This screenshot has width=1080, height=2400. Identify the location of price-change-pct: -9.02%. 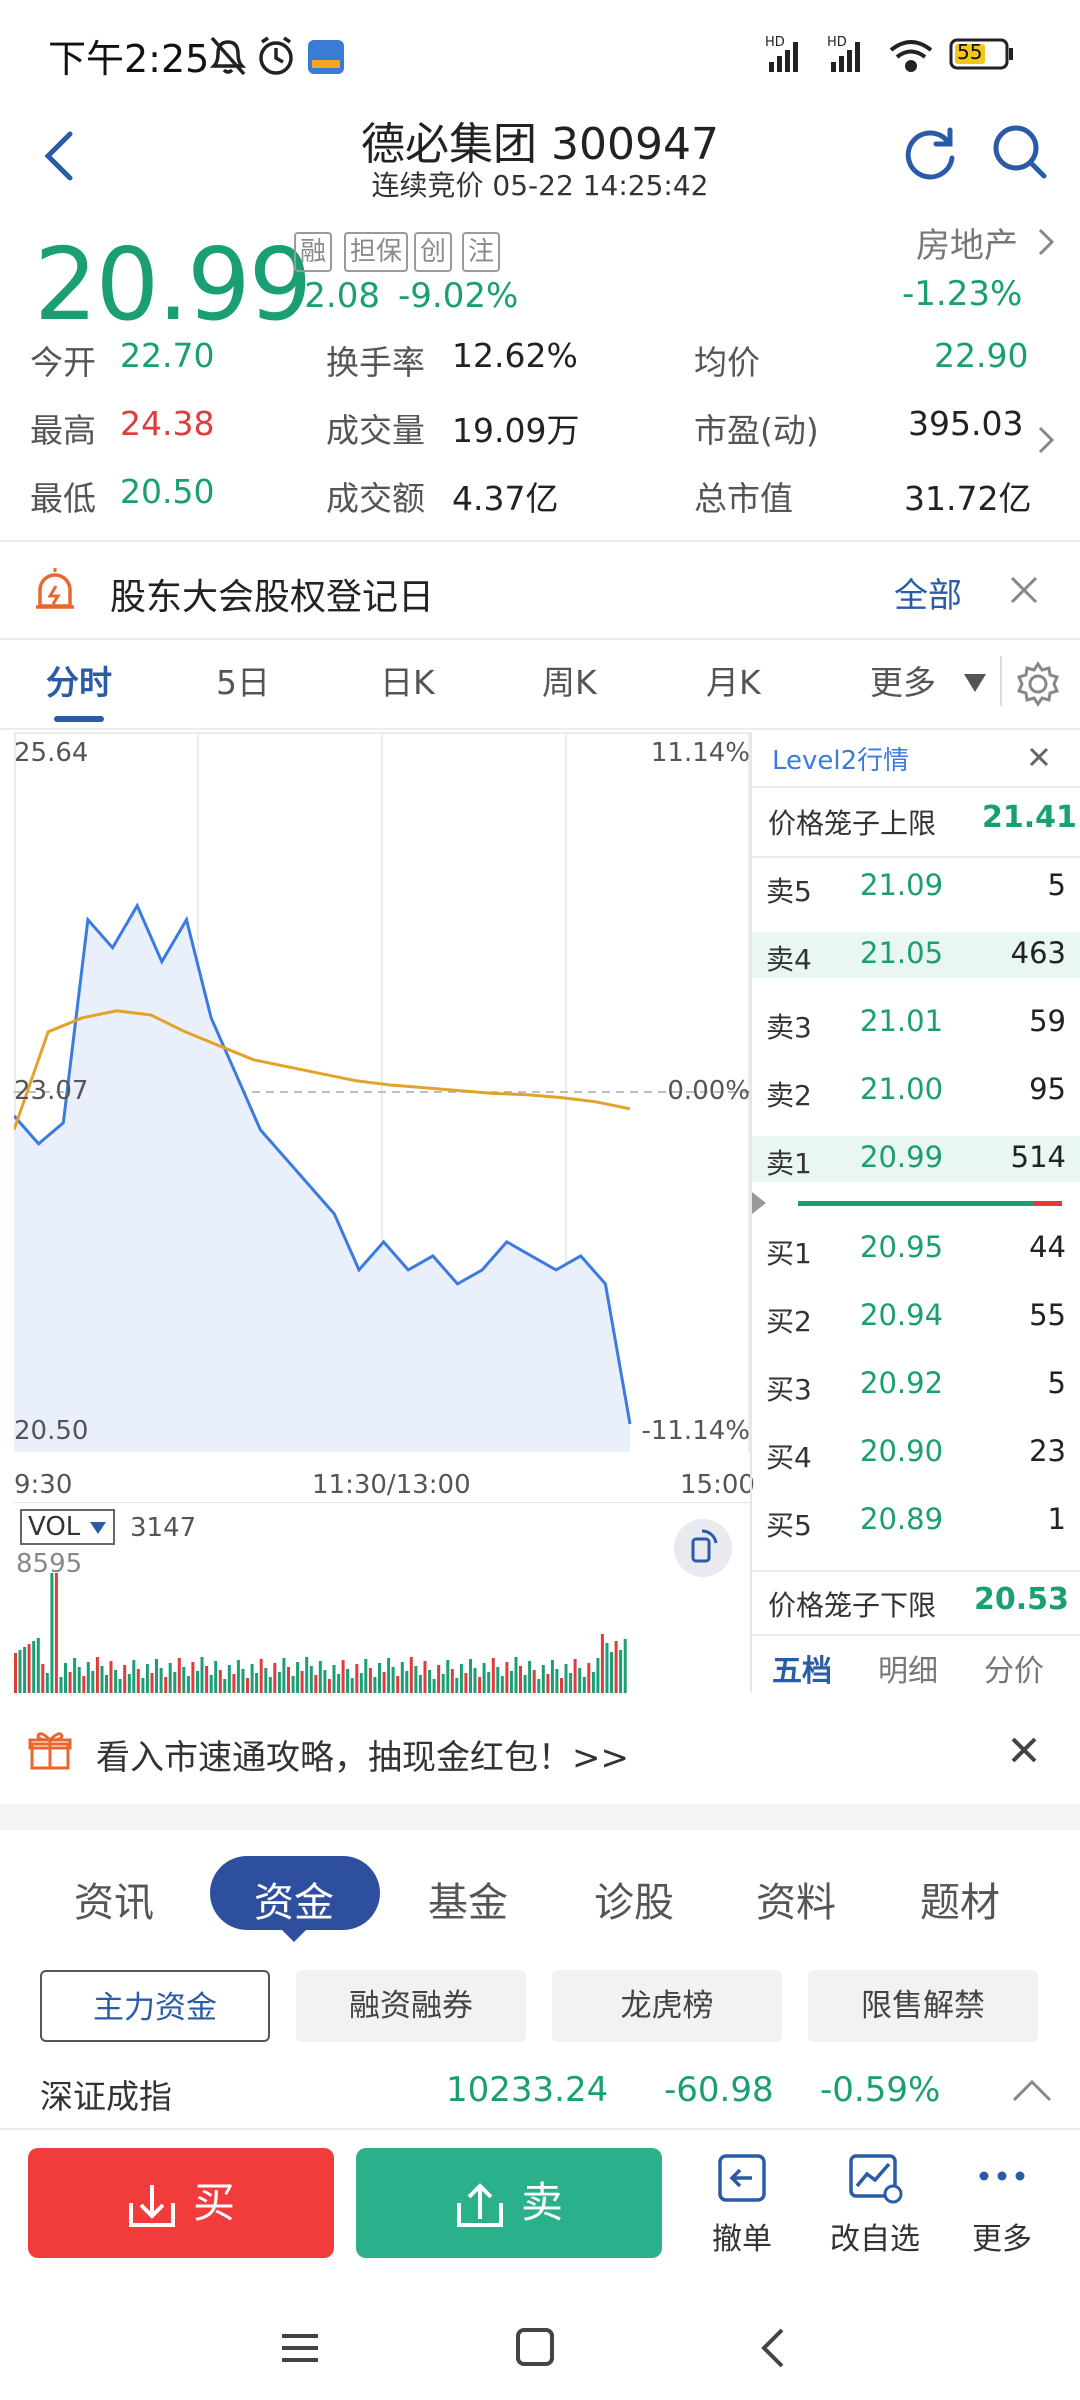
(458, 296).